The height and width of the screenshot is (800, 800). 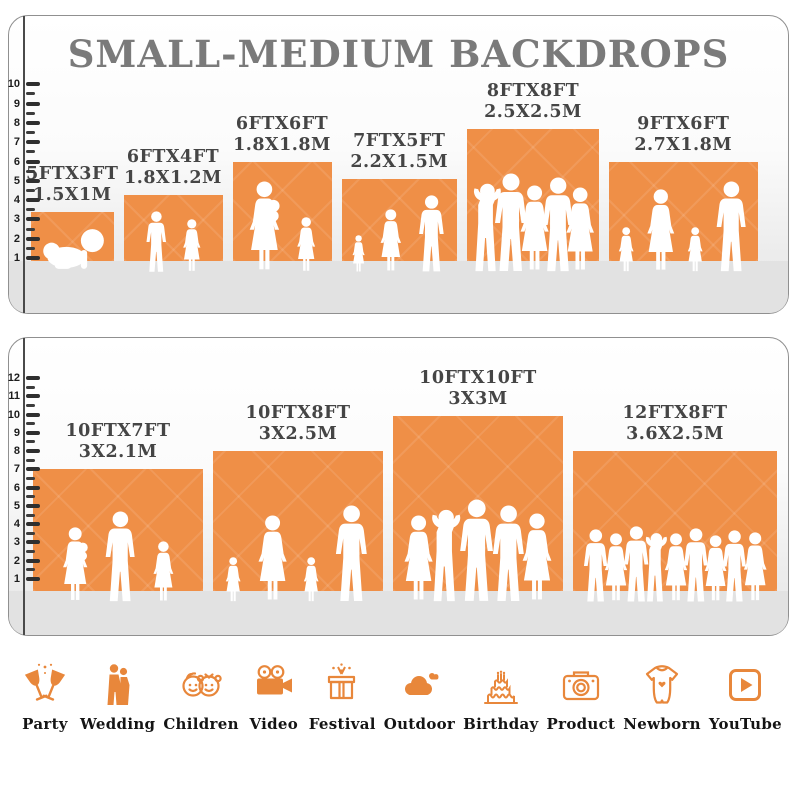 What do you see at coordinates (201, 685) in the screenshot?
I see `children-faces-icon` at bounding box center [201, 685].